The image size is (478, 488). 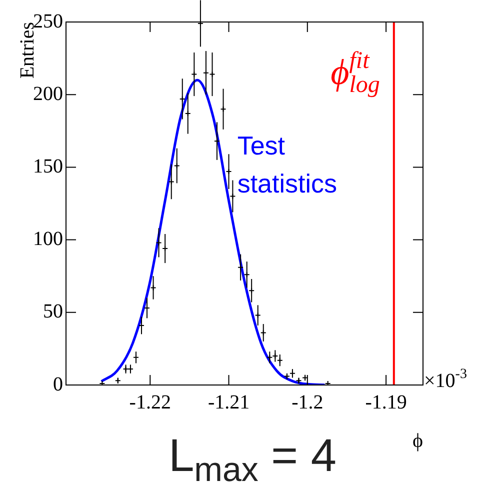 What do you see at coordinates (48, 166) in the screenshot?
I see `y-tick-label: 150` at bounding box center [48, 166].